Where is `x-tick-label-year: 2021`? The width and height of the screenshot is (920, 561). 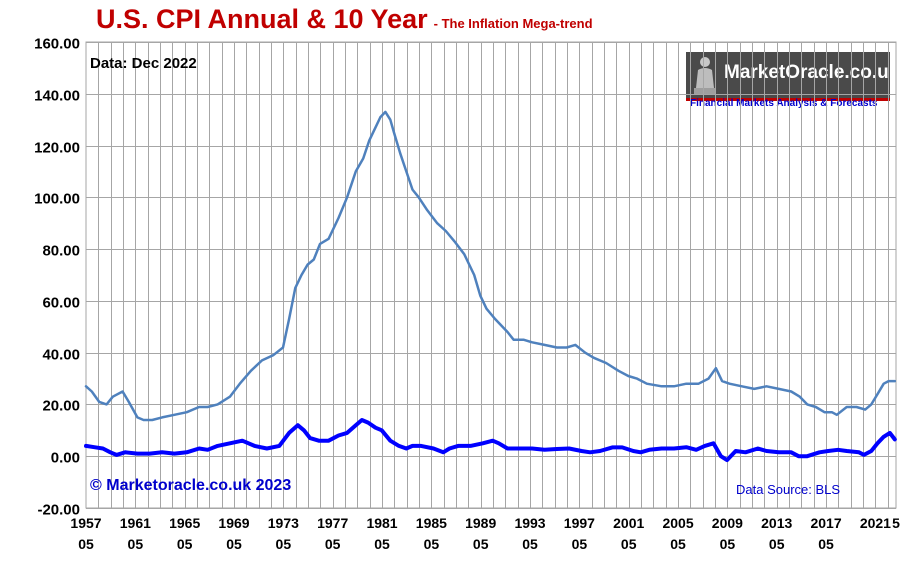
x-tick-label-year: 2021 is located at coordinates (875, 523).